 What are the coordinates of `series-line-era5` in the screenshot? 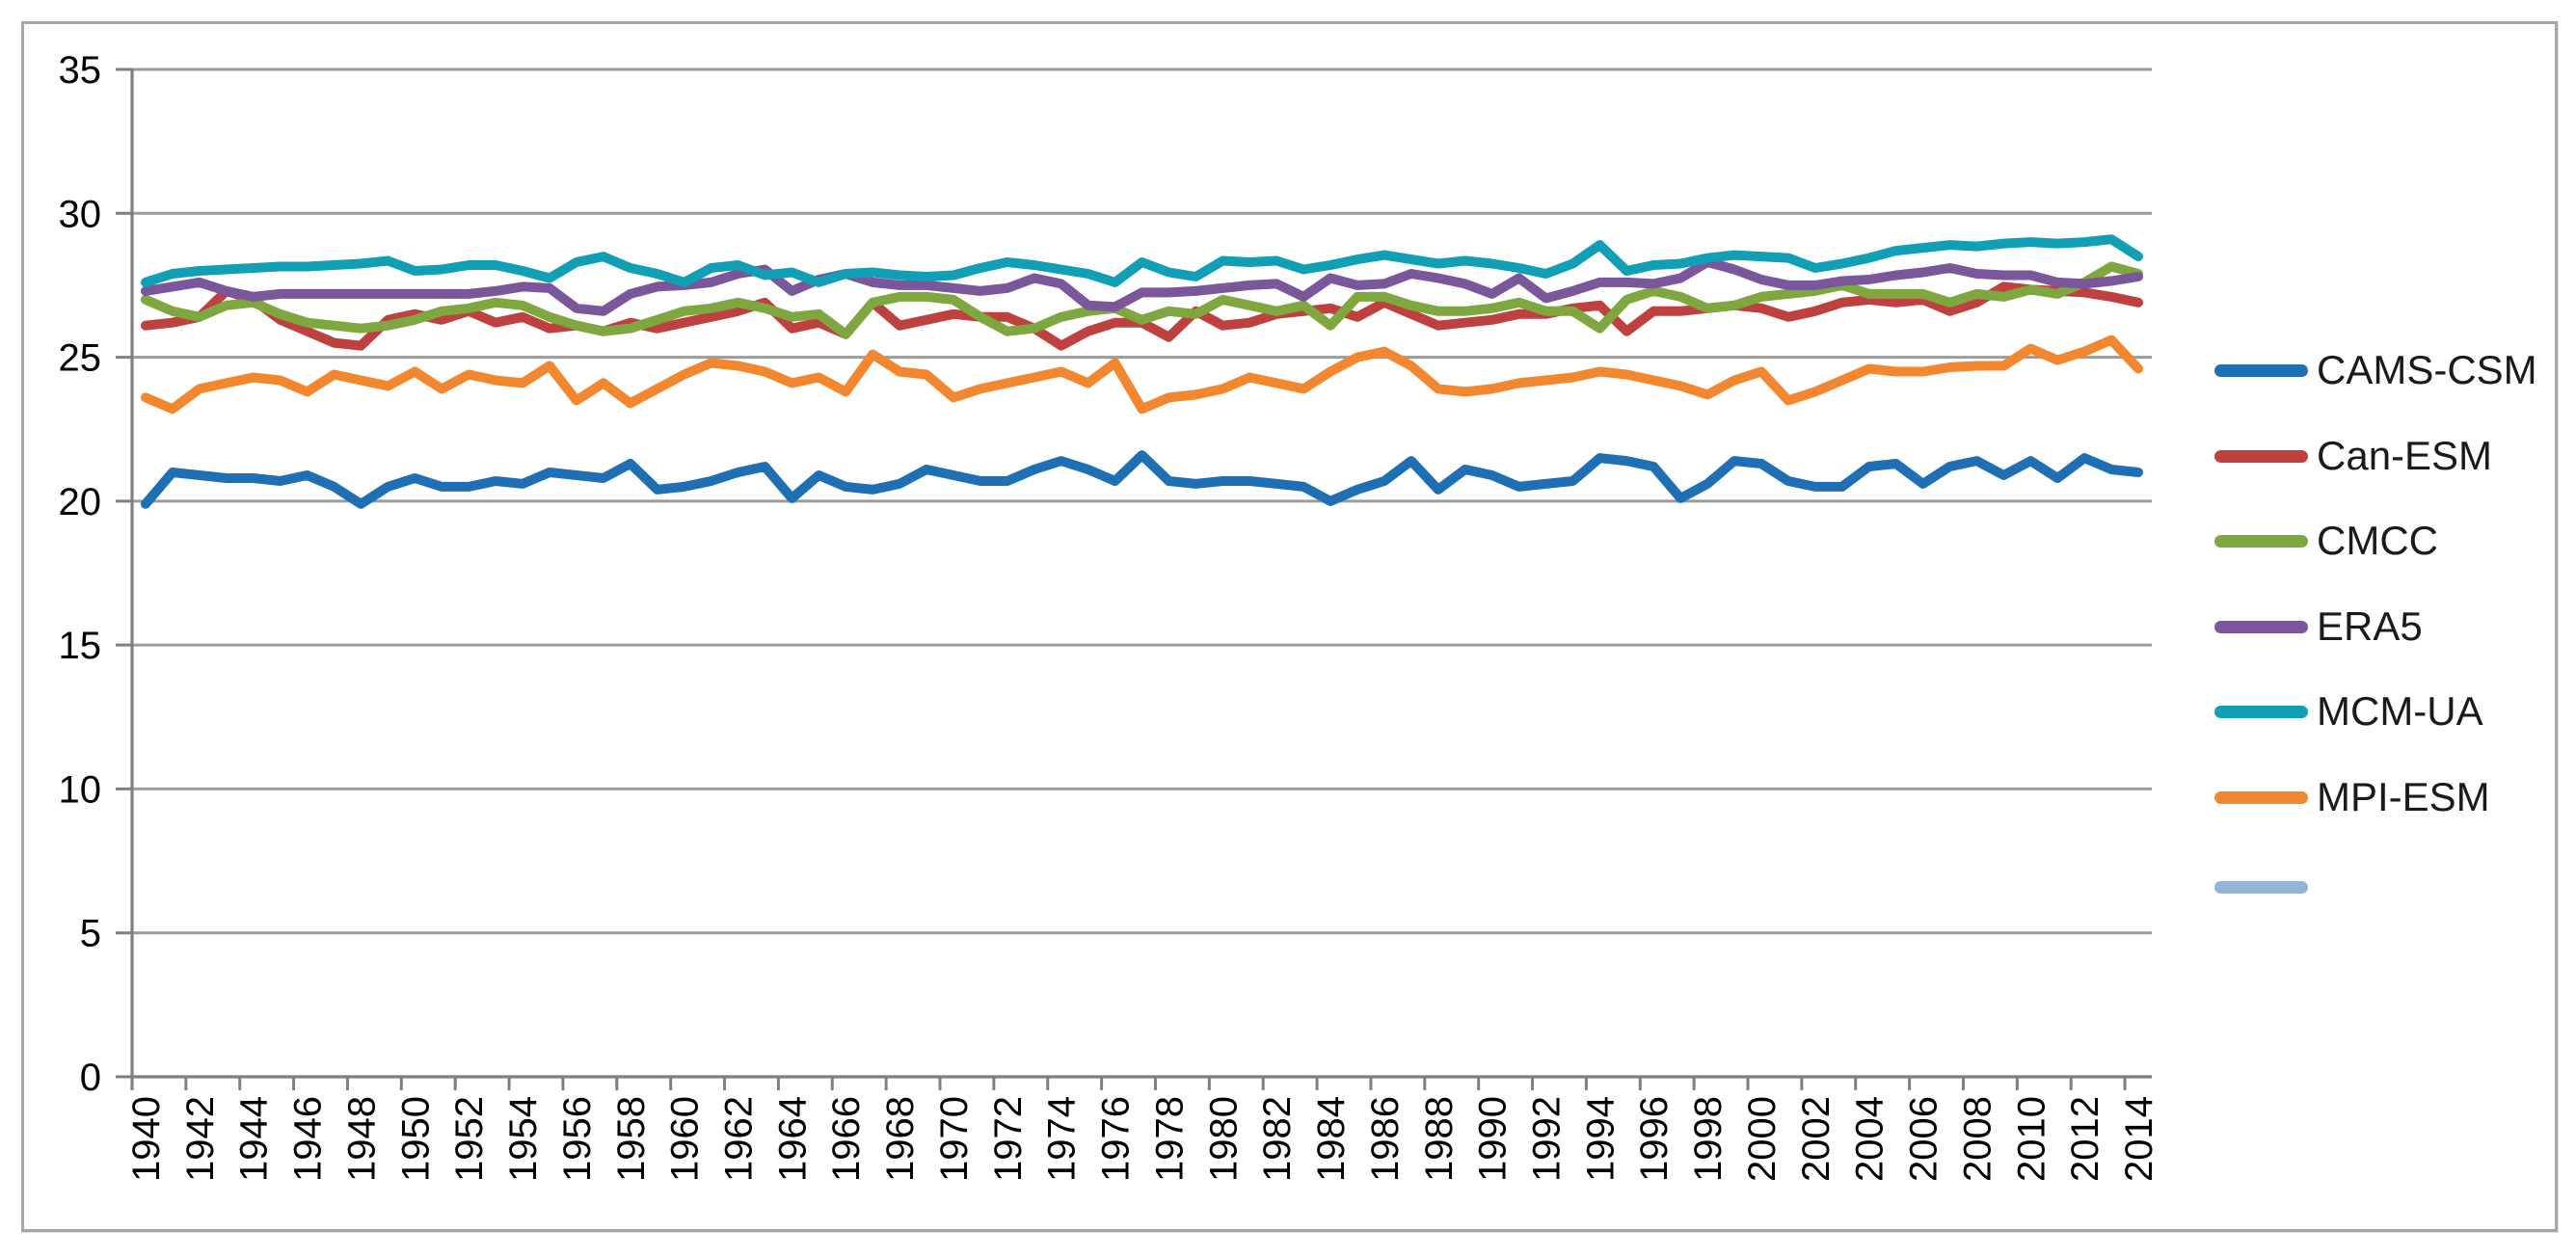 It's located at (1142, 287).